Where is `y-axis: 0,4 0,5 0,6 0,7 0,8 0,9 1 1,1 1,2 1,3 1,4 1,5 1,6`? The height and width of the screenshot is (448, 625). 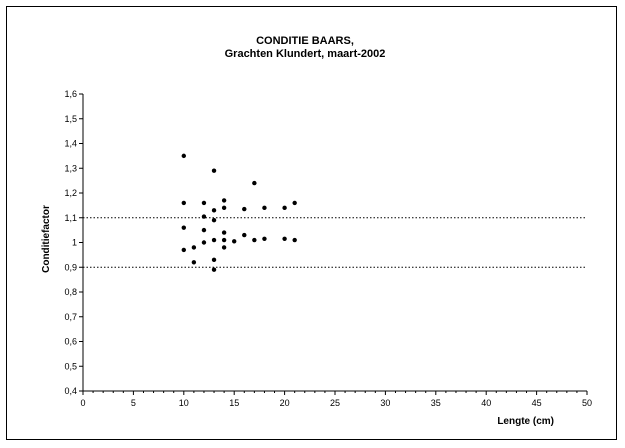 y-axis: 0,4 0,5 0,6 0,7 0,8 0,9 1 1,1 1,2 1,3 1,4 1,5 1,6 is located at coordinates (74, 242).